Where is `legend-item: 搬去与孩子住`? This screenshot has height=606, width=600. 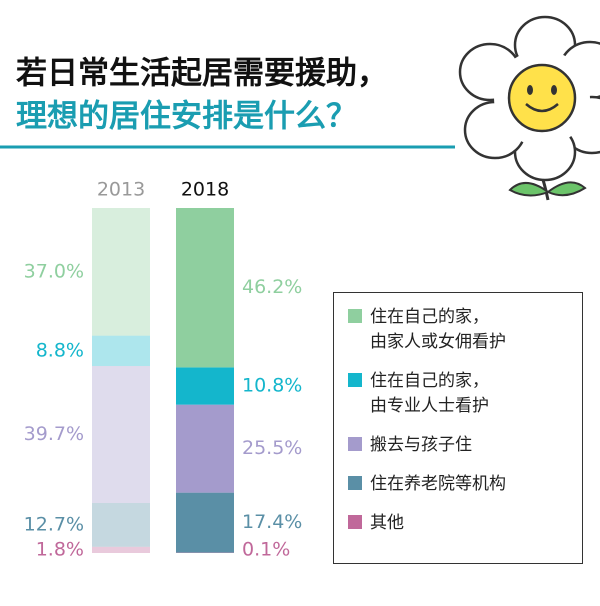
legend-item: 搬去与孩子住 is located at coordinates (460, 445).